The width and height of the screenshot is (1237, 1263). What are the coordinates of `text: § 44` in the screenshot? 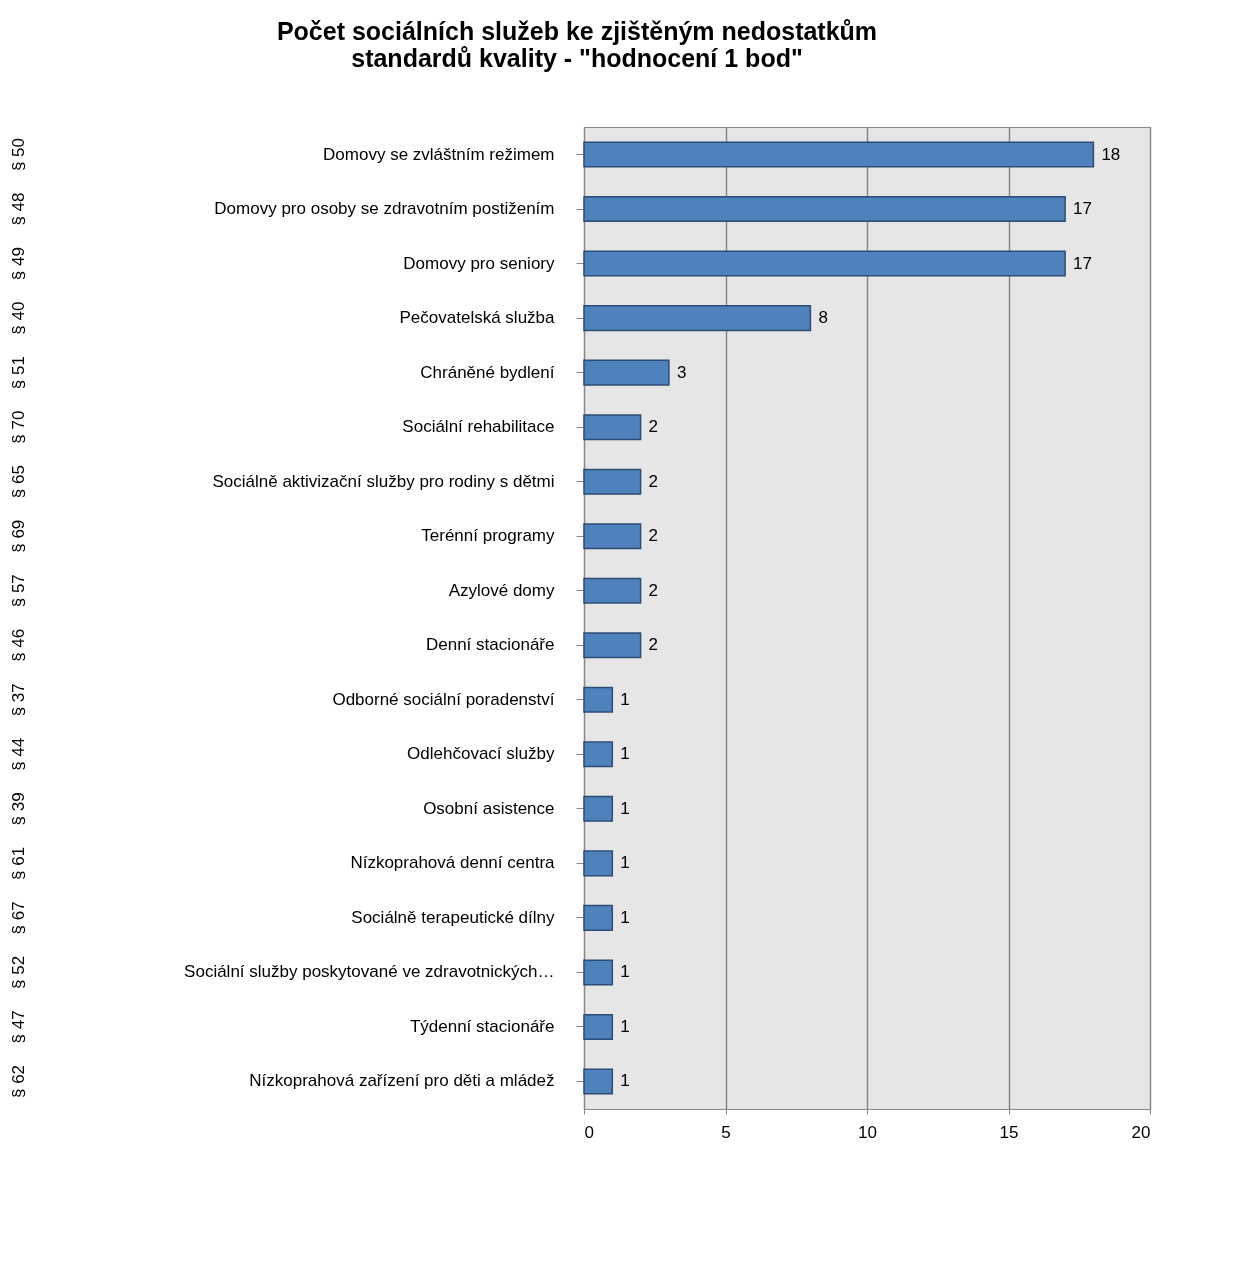 It's located at (18, 754).